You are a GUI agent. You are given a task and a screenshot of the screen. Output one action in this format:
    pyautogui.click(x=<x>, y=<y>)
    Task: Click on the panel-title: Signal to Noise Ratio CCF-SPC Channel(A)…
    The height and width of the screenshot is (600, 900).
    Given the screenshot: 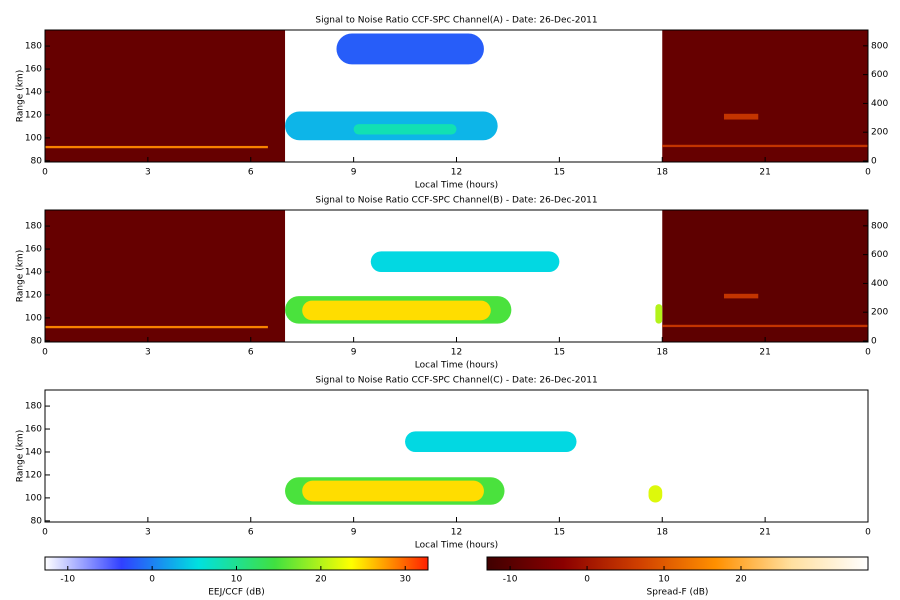 What is the action you would take?
    pyautogui.click(x=456, y=21)
    